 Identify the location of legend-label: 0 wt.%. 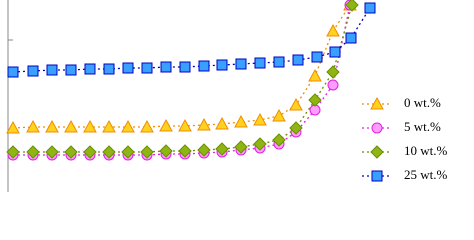
(422, 102).